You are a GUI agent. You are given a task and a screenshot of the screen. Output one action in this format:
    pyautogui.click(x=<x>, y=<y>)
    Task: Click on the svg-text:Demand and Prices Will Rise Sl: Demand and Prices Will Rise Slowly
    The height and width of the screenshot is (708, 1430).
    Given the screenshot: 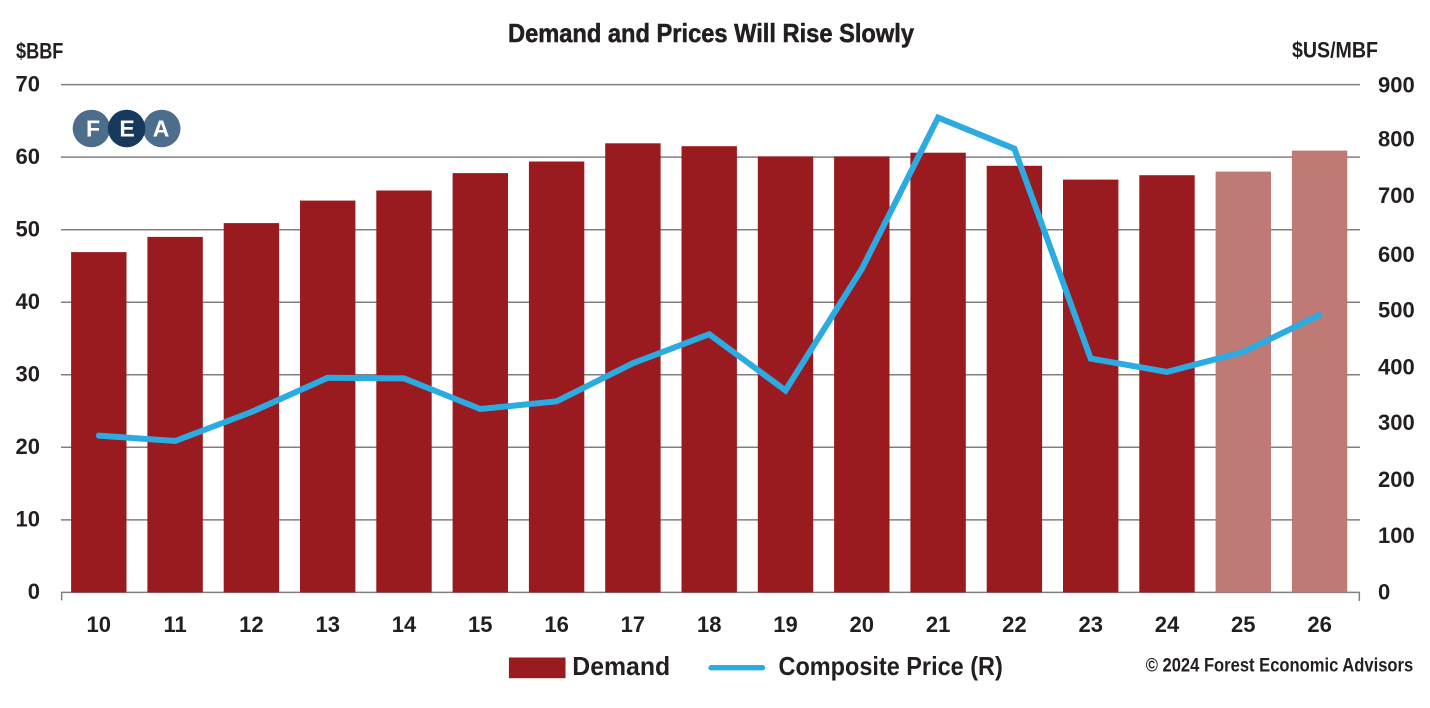 What is the action you would take?
    pyautogui.click(x=711, y=33)
    